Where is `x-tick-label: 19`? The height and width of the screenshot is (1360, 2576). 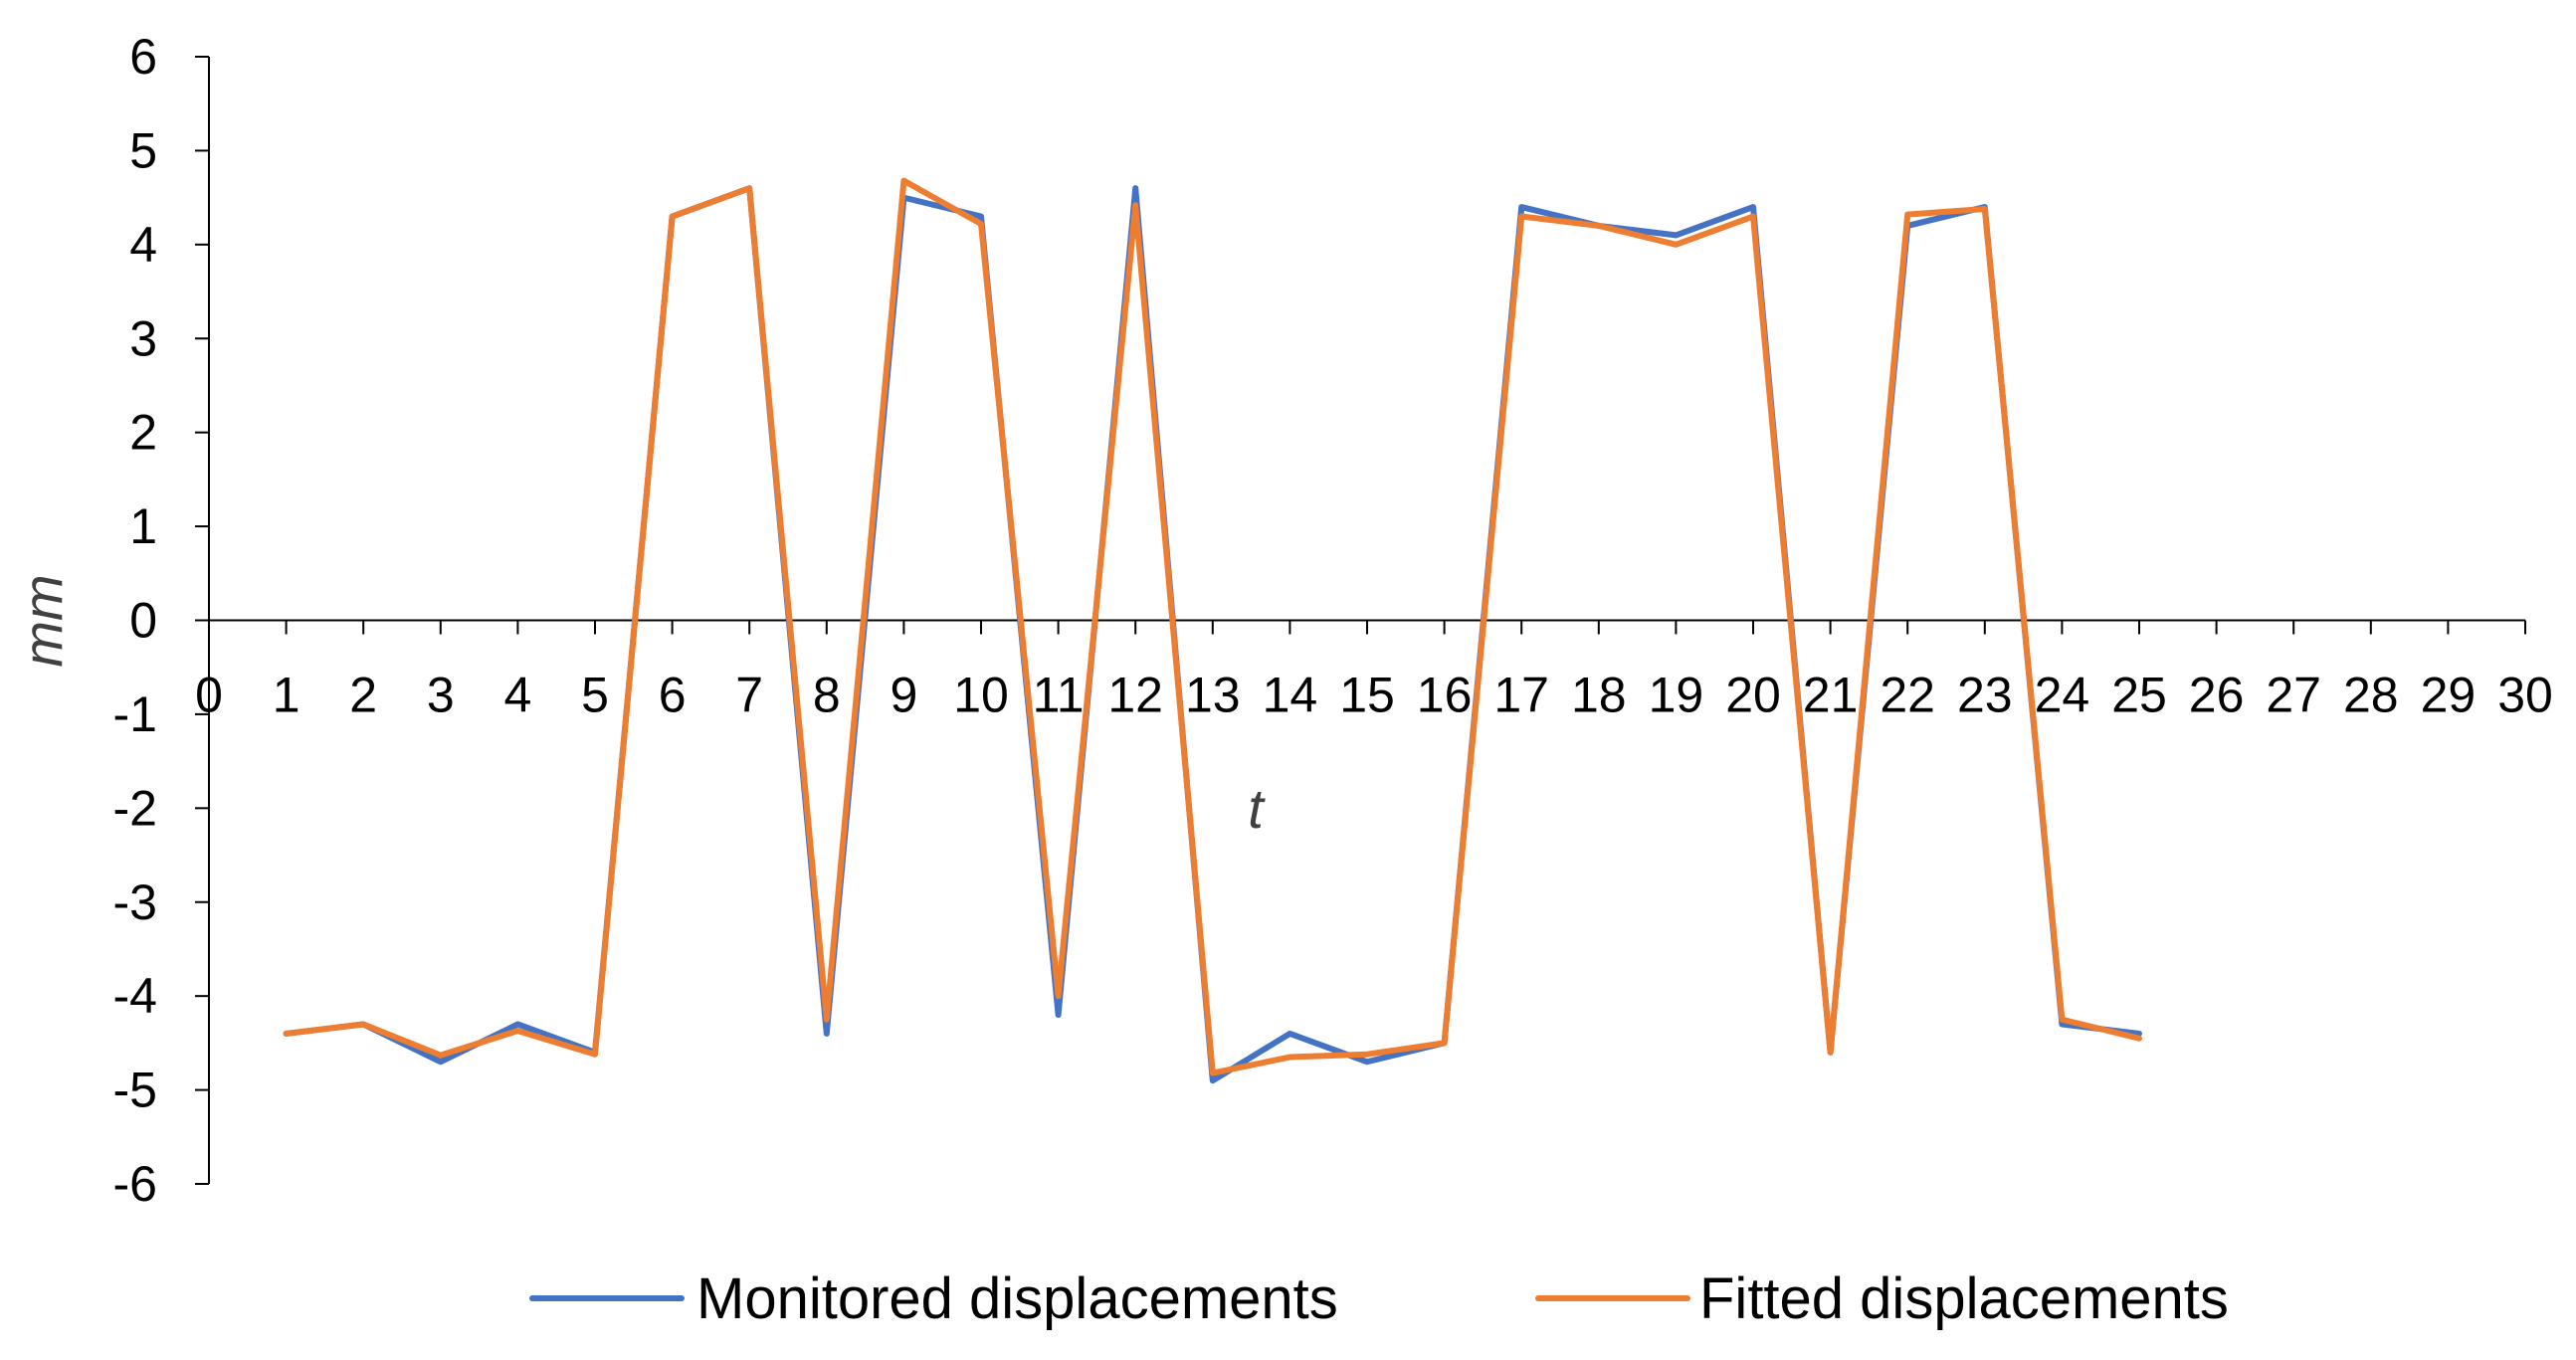
x-tick-label: 19 is located at coordinates (1676, 695).